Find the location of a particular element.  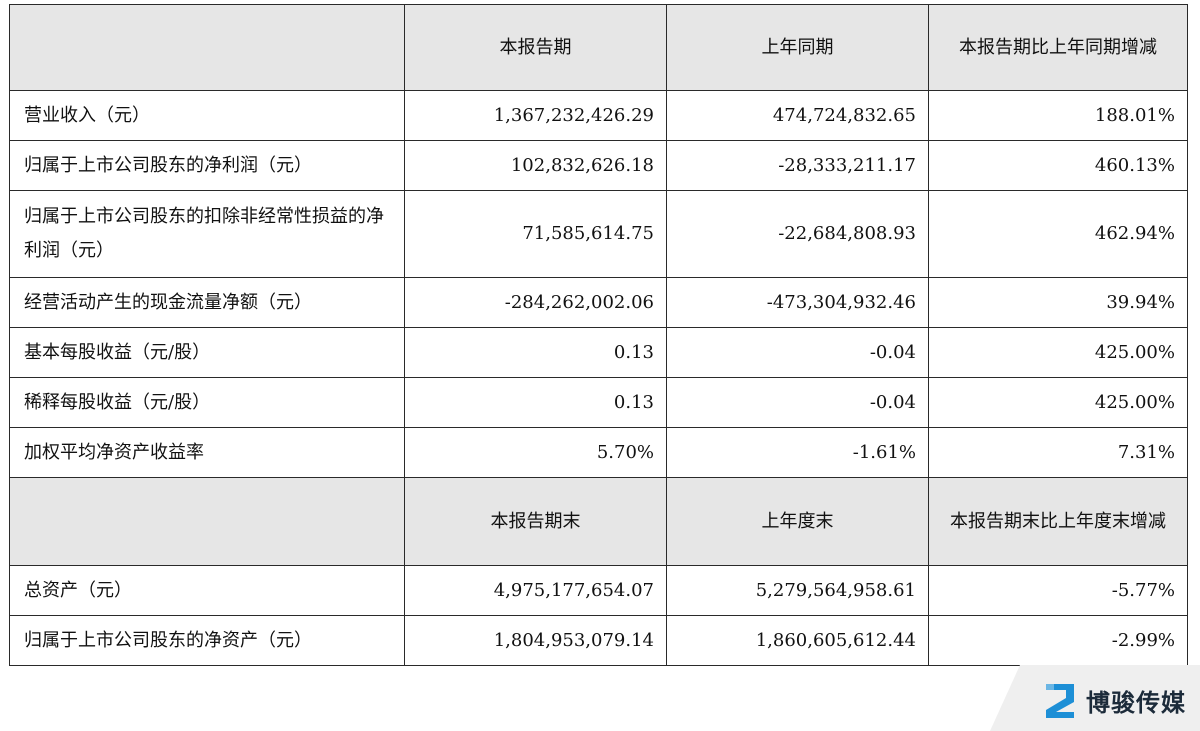

table-row: 加权平均净资产收益率 5.70% -1.61% 7.31% is located at coordinates (598, 452).